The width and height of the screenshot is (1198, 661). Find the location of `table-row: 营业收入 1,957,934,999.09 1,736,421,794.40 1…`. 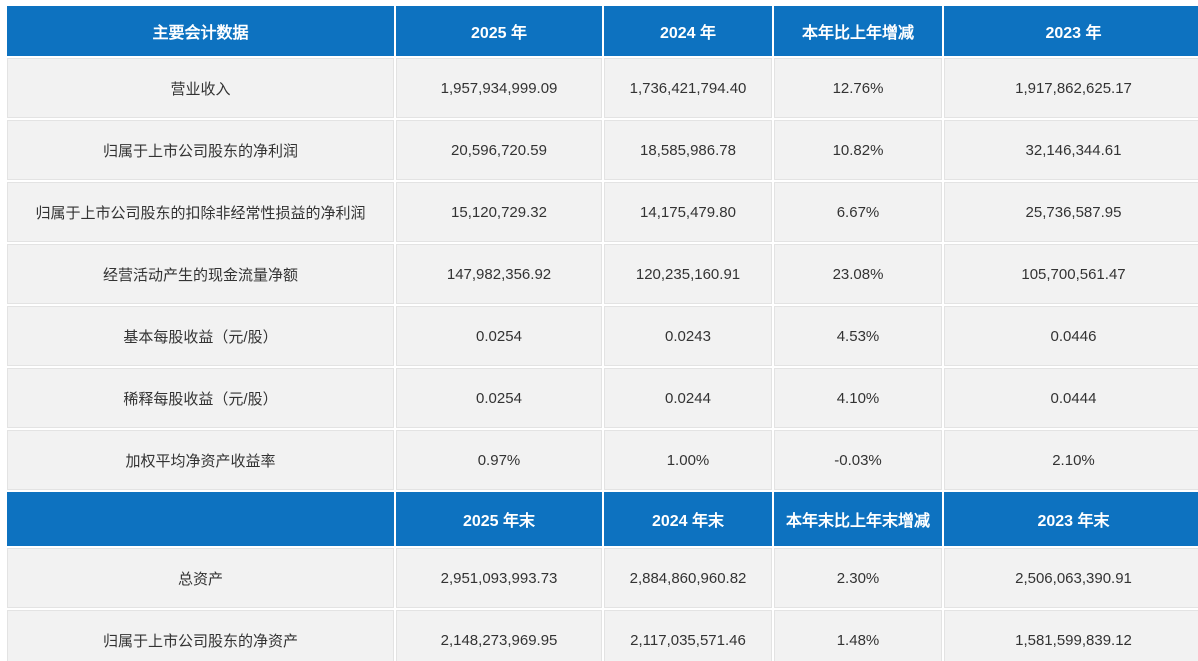

table-row: 营业收入 1,957,934,999.09 1,736,421,794.40 1… is located at coordinates (602, 88).